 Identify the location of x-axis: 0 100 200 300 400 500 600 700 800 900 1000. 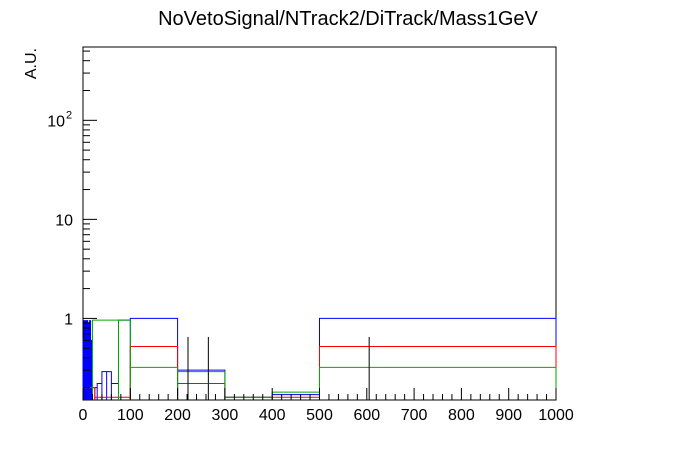
(326, 406).